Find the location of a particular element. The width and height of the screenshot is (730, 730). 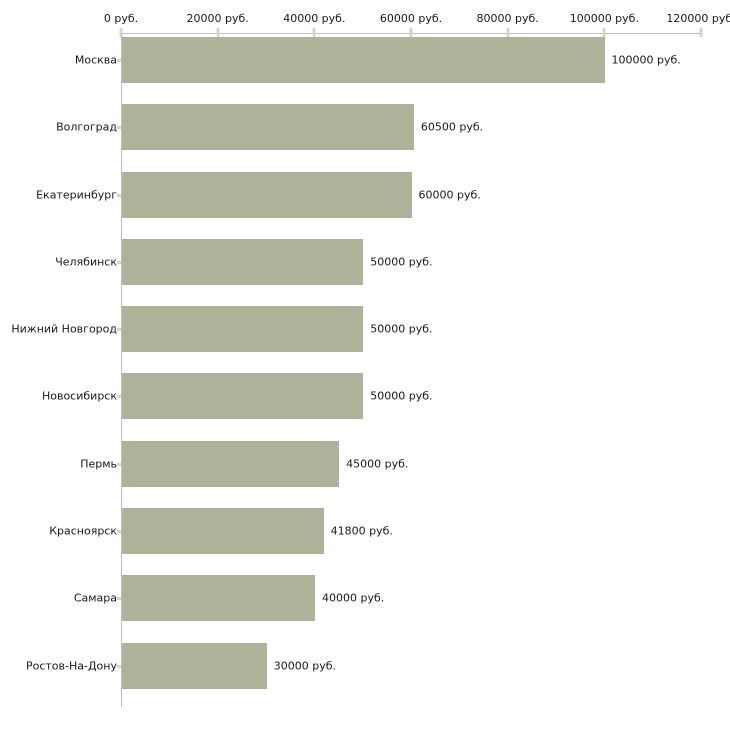

bar-row: Волгоград 60500 руб. is located at coordinates (378, 133).